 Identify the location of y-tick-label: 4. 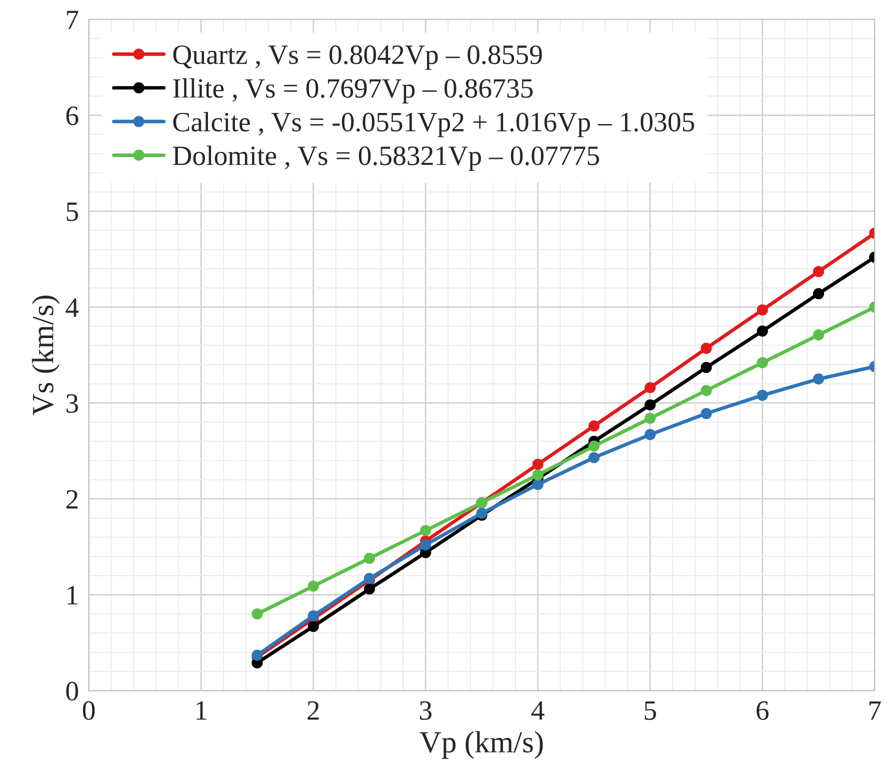
(72, 307).